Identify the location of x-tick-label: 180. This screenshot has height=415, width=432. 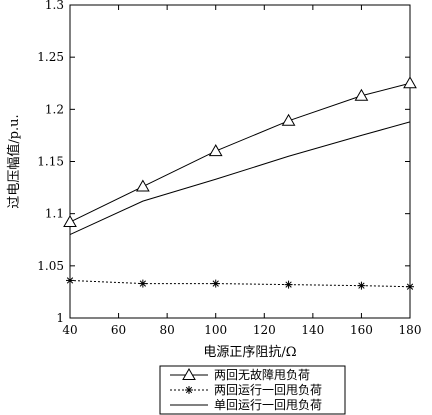
(410, 330).